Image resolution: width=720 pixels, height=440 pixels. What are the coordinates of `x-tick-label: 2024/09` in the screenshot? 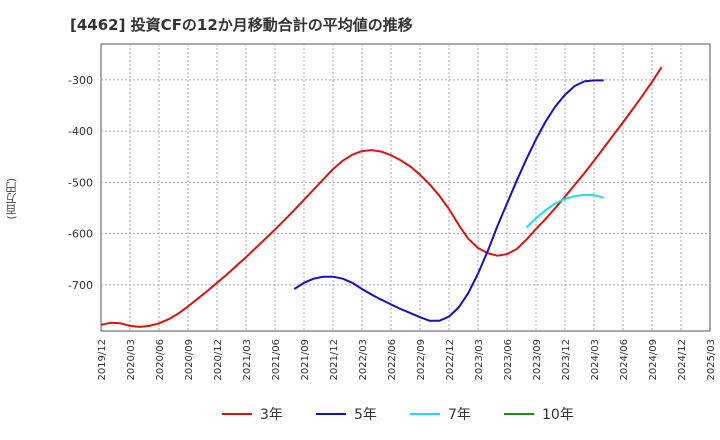 It's located at (653, 360).